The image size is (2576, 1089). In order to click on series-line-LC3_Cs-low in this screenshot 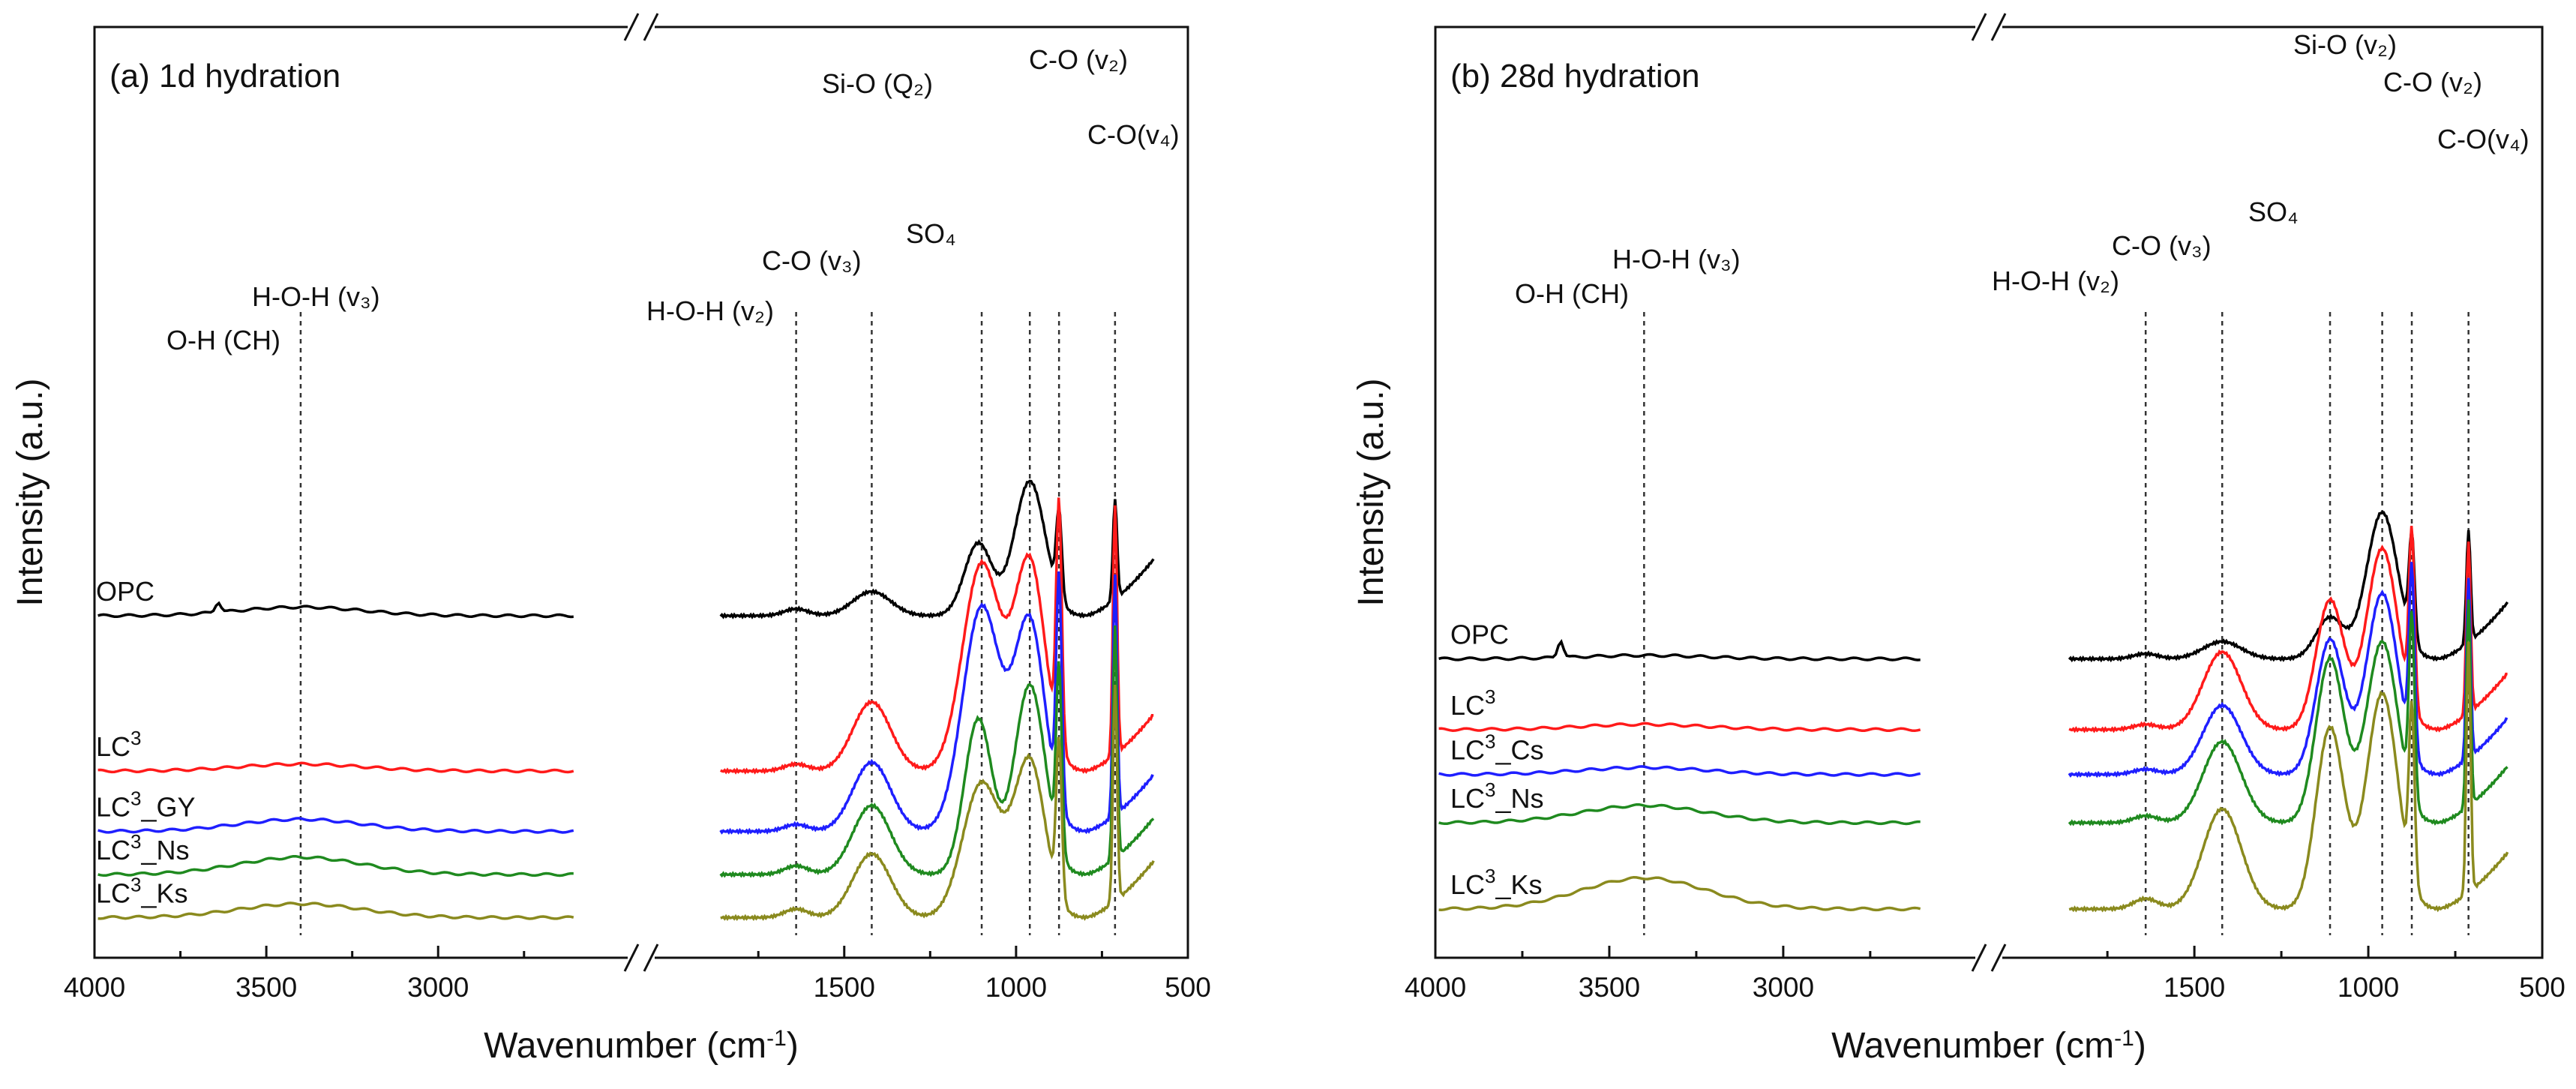, I will do `click(2289, 670)`.